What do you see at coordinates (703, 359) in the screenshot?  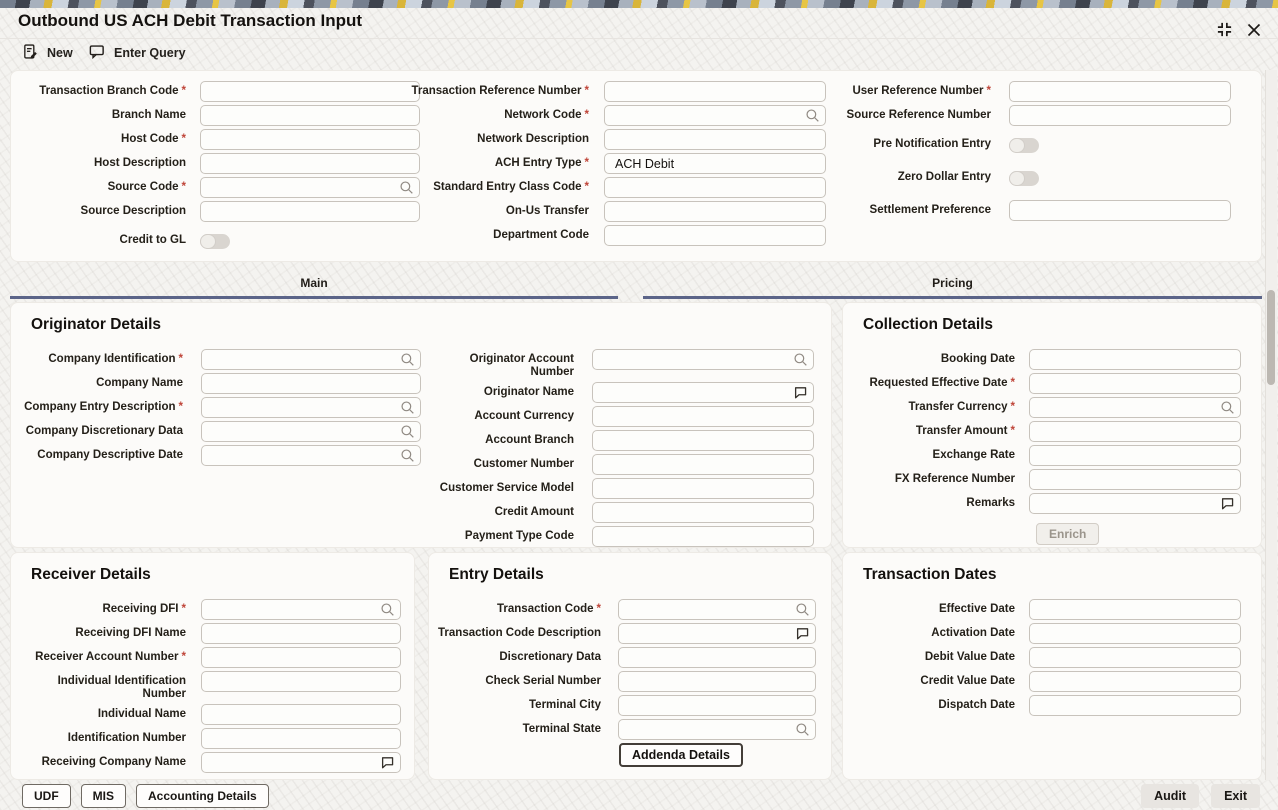 I see `originator-account-number-input` at bounding box center [703, 359].